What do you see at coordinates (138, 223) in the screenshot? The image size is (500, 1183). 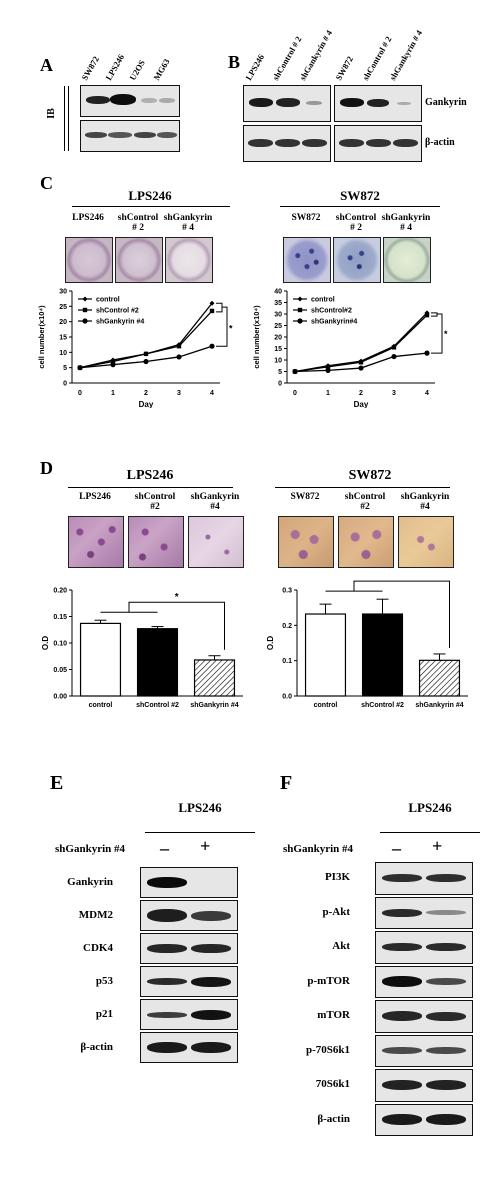 I see `panel-c-left-sub-1: shControl # 2` at bounding box center [138, 223].